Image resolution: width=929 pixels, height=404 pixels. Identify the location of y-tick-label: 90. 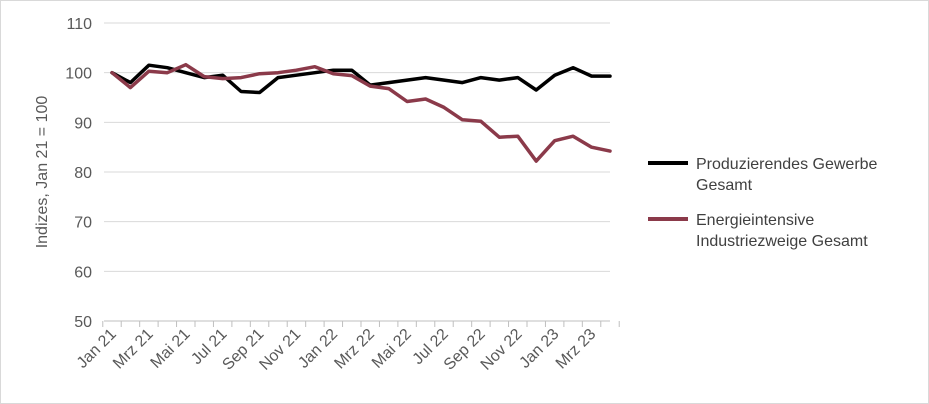
(83, 123).